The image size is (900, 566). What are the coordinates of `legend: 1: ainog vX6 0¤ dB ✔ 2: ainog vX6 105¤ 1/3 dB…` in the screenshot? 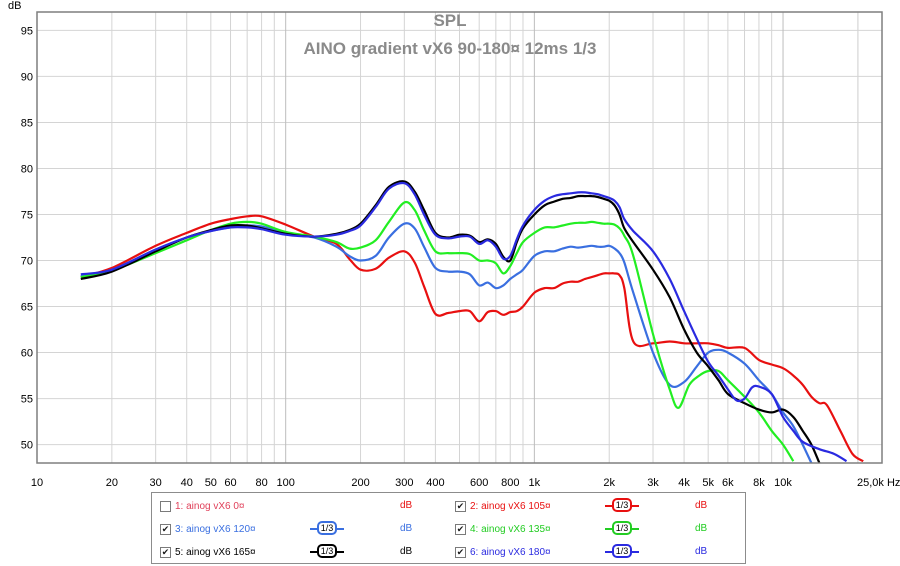 It's located at (448, 528).